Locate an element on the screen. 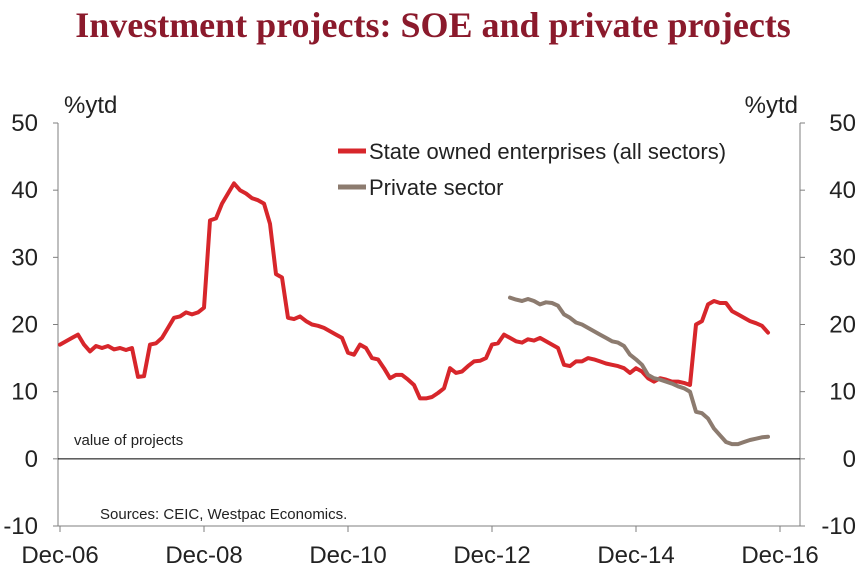 This screenshot has height=578, width=866. y-tick-label-left: 50 is located at coordinates (24, 123).